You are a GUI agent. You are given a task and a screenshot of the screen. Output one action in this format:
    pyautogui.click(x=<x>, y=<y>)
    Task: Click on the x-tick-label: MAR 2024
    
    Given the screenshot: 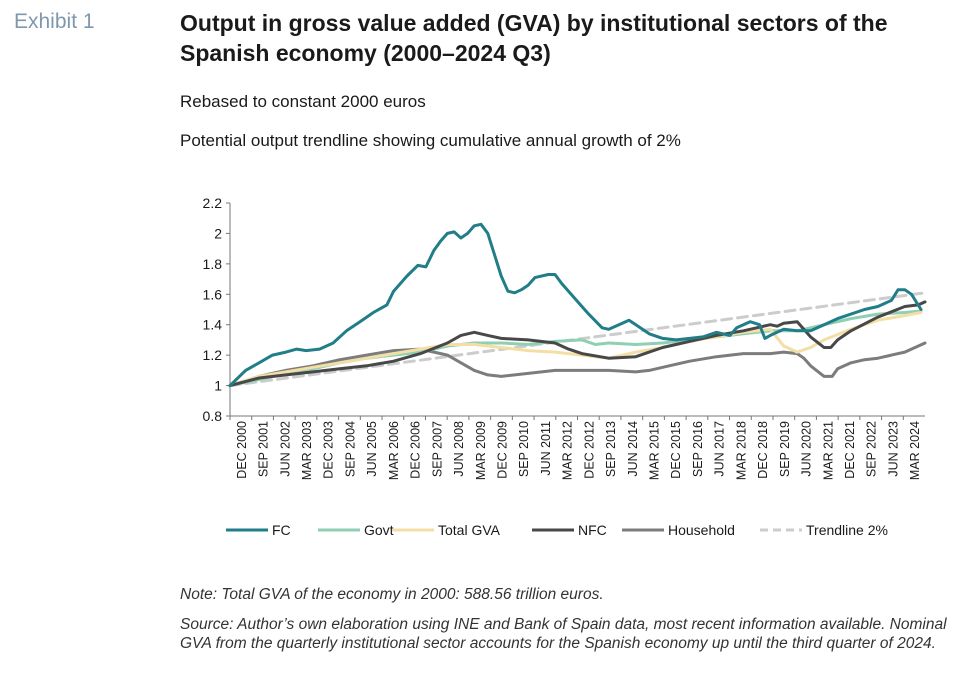 What is the action you would take?
    pyautogui.click(x=915, y=450)
    